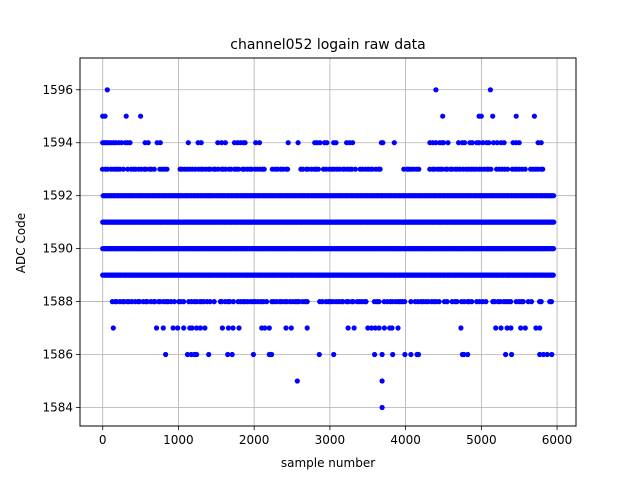 Image resolution: width=640 pixels, height=480 pixels. What do you see at coordinates (481, 440) in the screenshot?
I see `x-tick-label: 5000` at bounding box center [481, 440].